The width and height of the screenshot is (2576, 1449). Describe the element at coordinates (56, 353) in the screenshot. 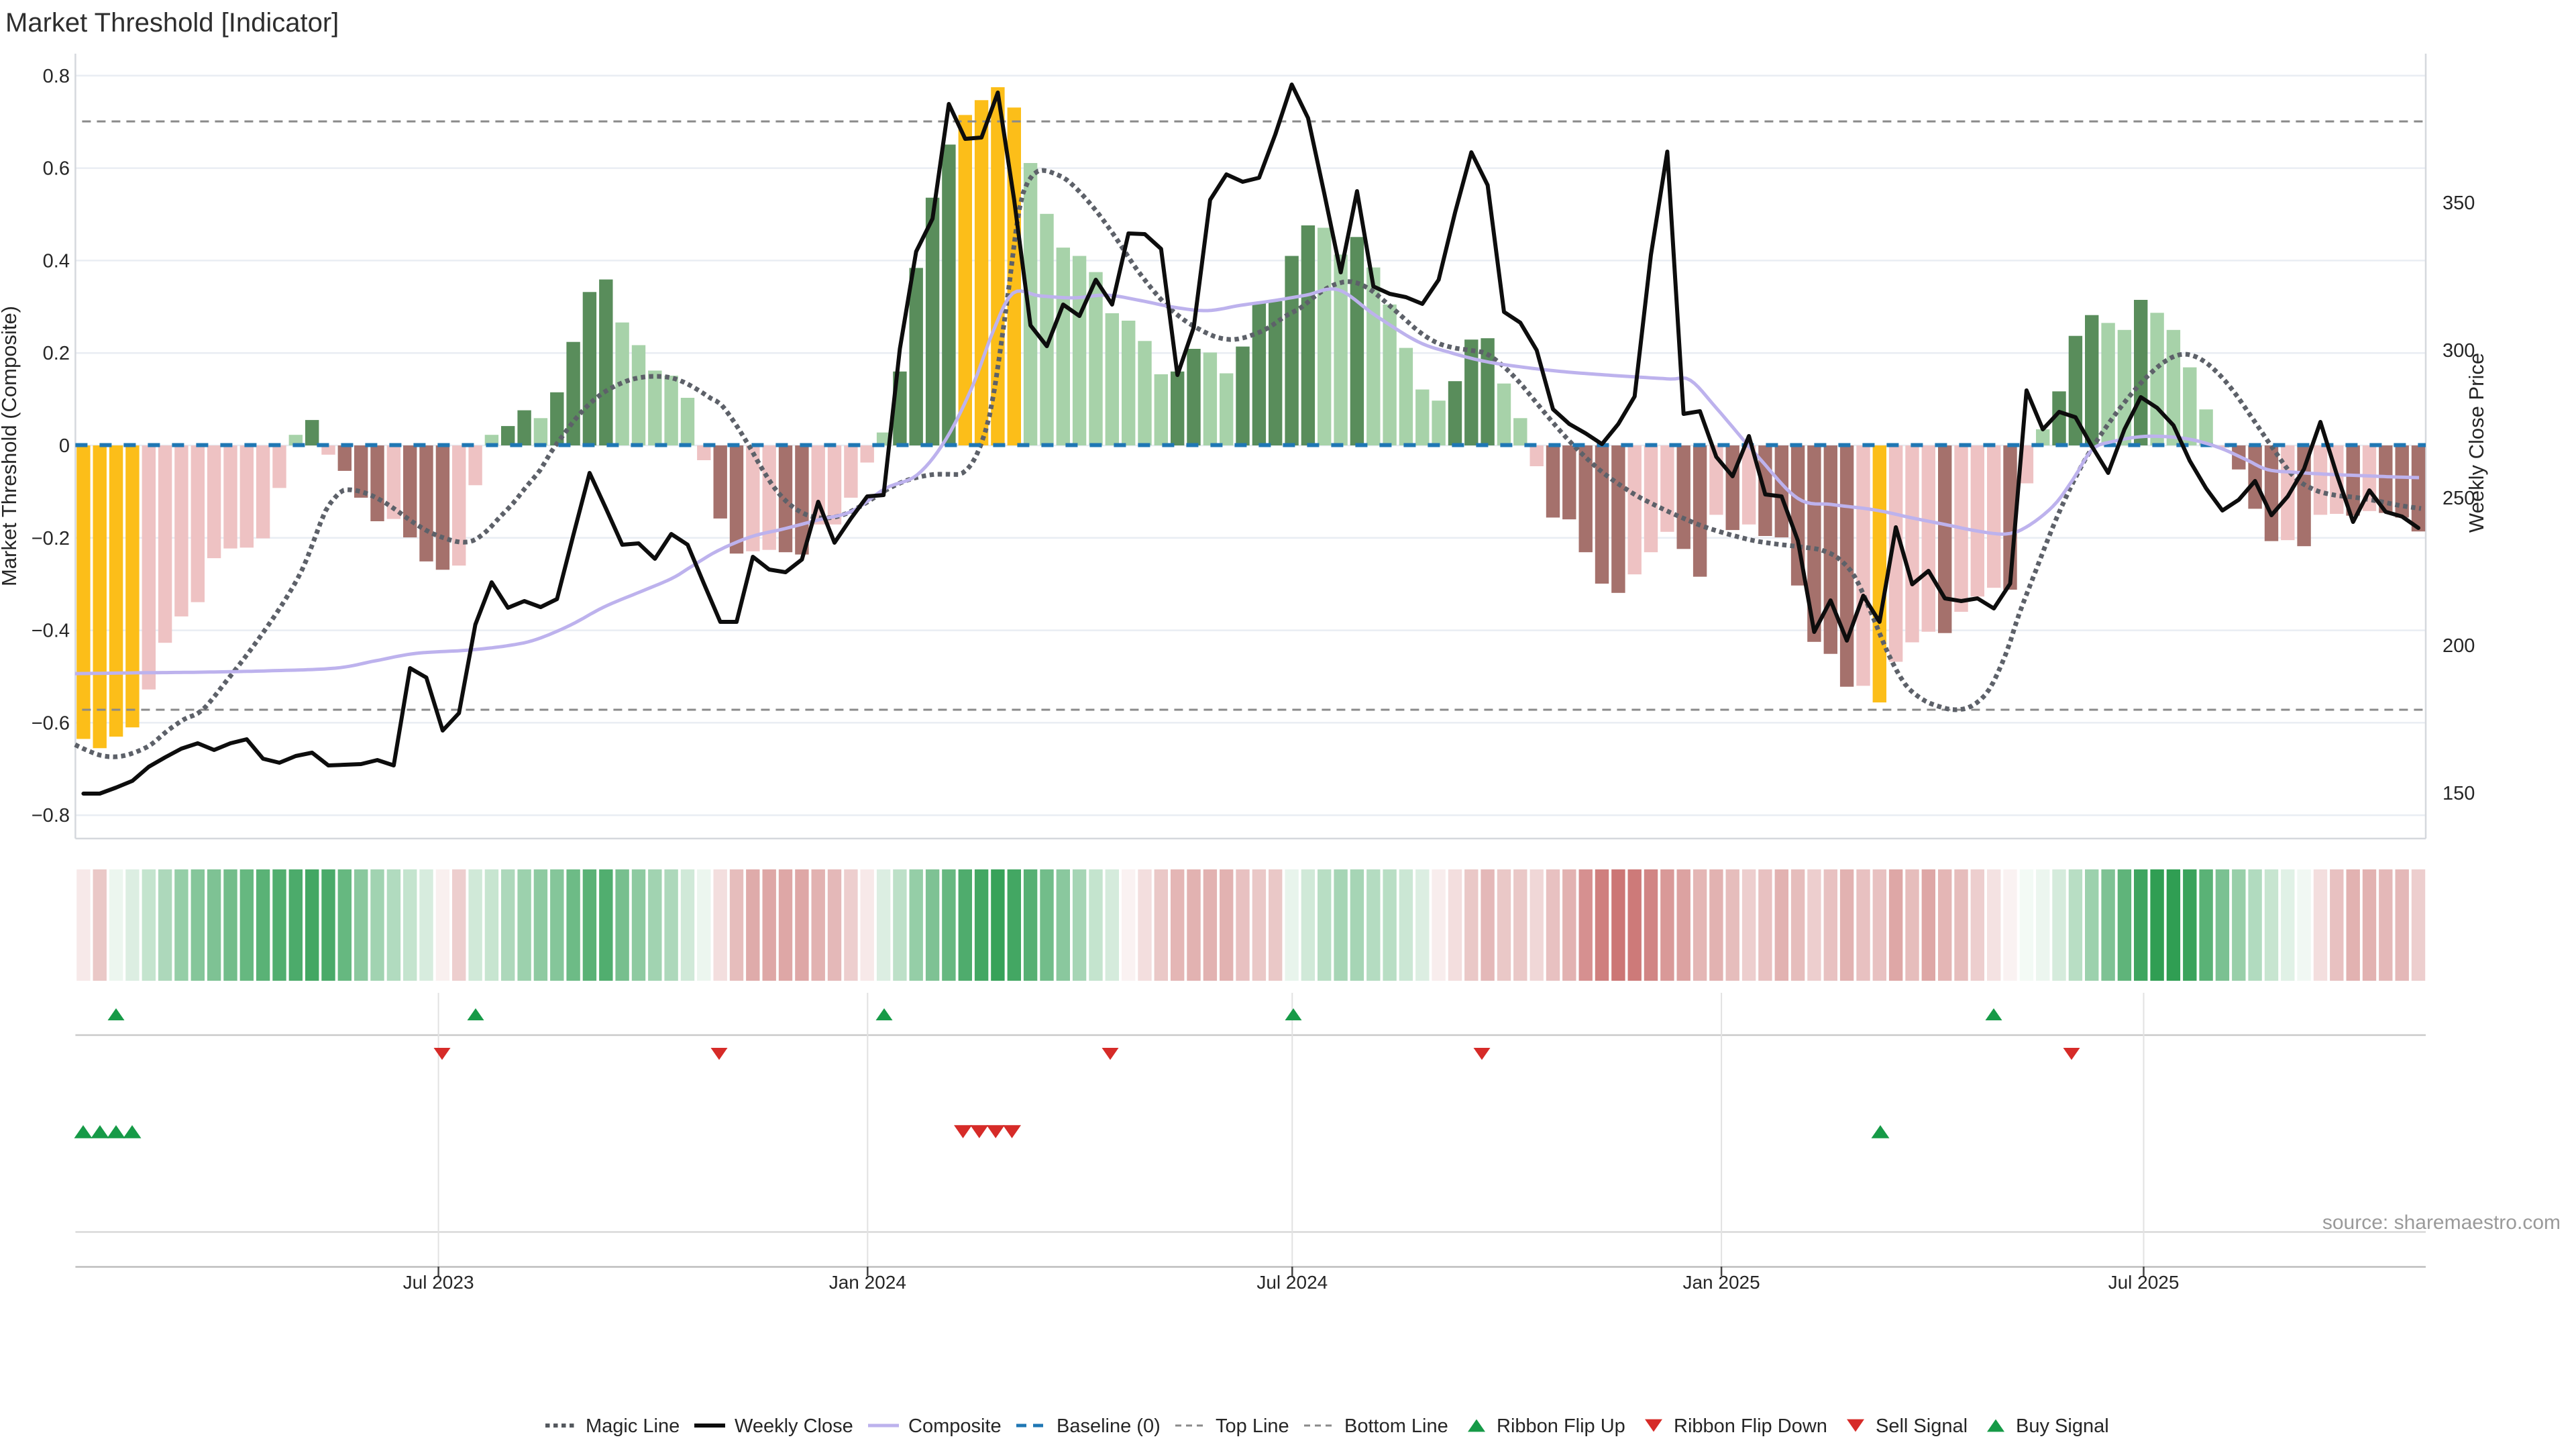

I see `svg-text: 0.2` at that location.